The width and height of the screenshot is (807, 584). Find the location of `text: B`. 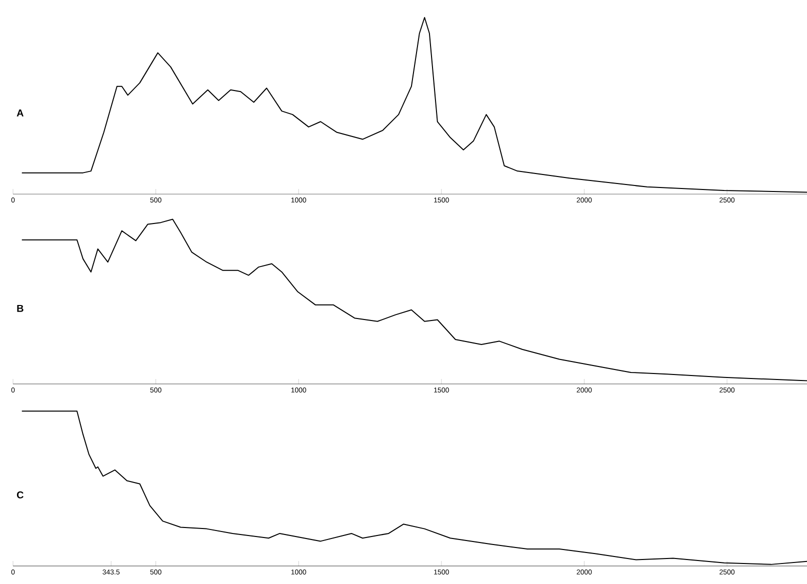

text: B is located at coordinates (20, 308).